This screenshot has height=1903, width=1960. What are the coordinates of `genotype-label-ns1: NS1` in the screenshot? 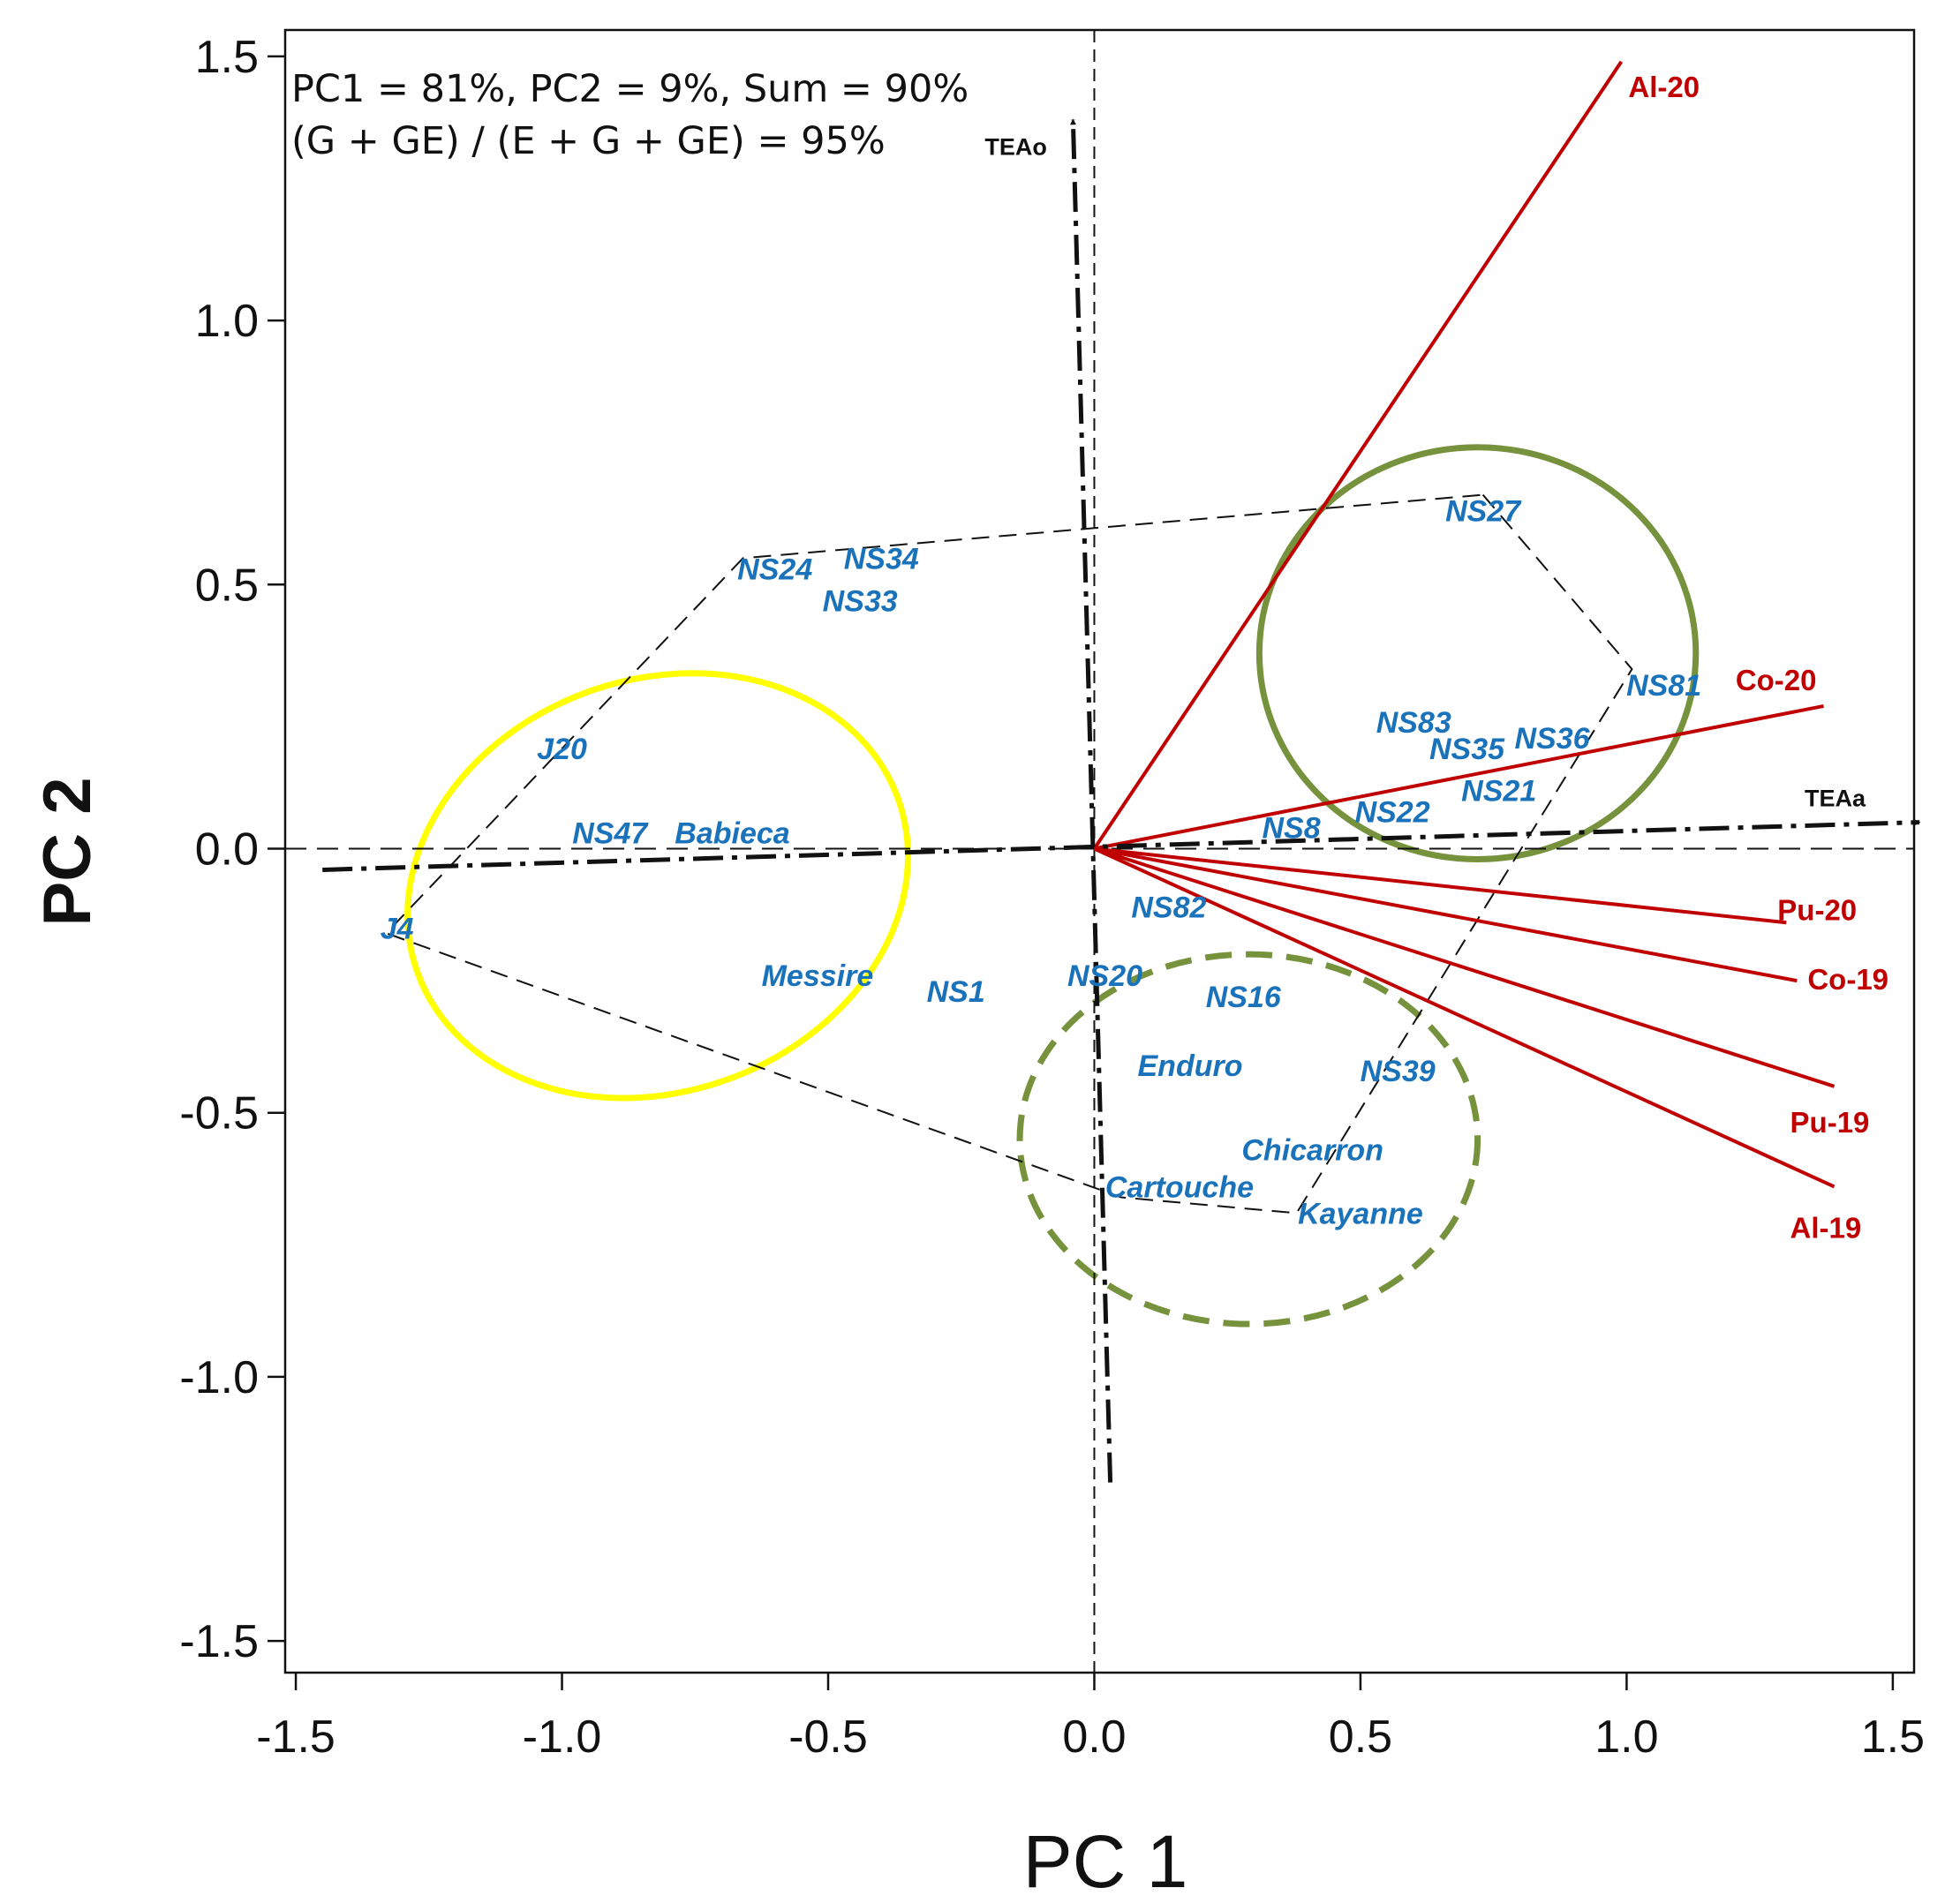 It's located at (956, 992).